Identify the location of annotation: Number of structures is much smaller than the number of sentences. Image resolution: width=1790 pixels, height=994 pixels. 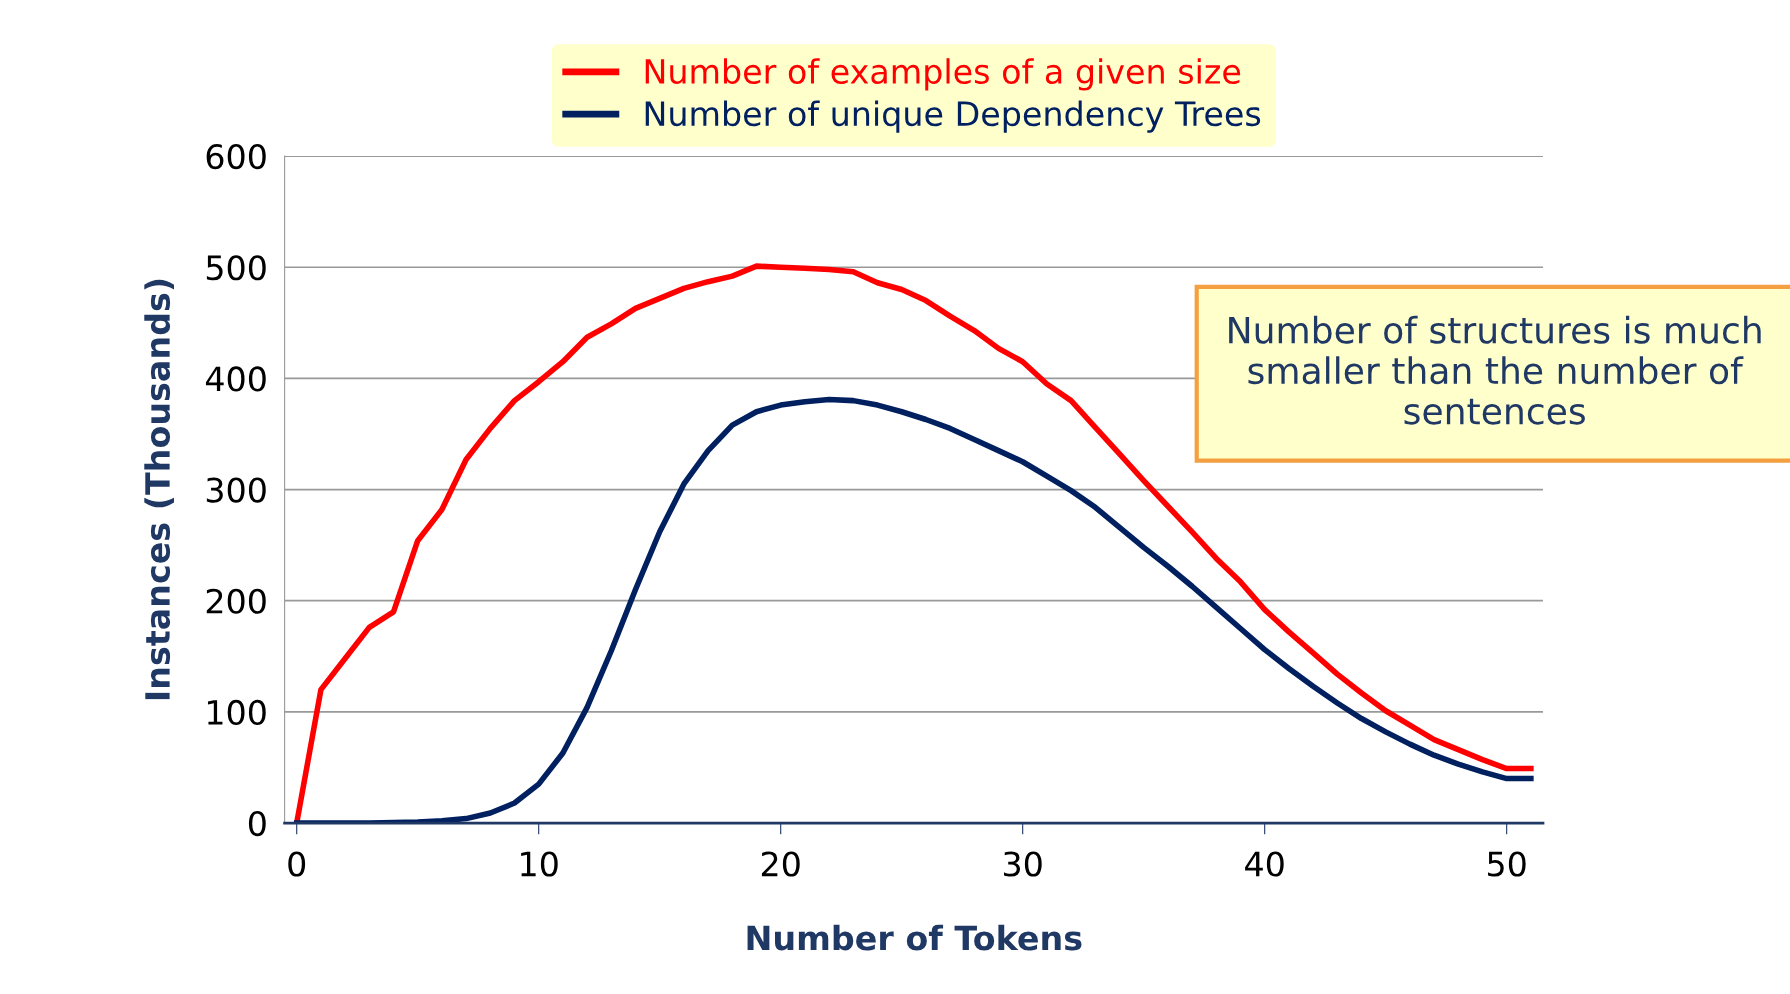
(1495, 370).